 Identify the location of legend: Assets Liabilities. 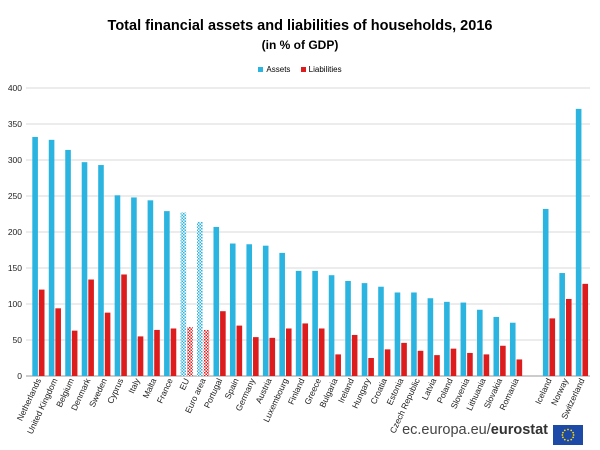
(300, 69).